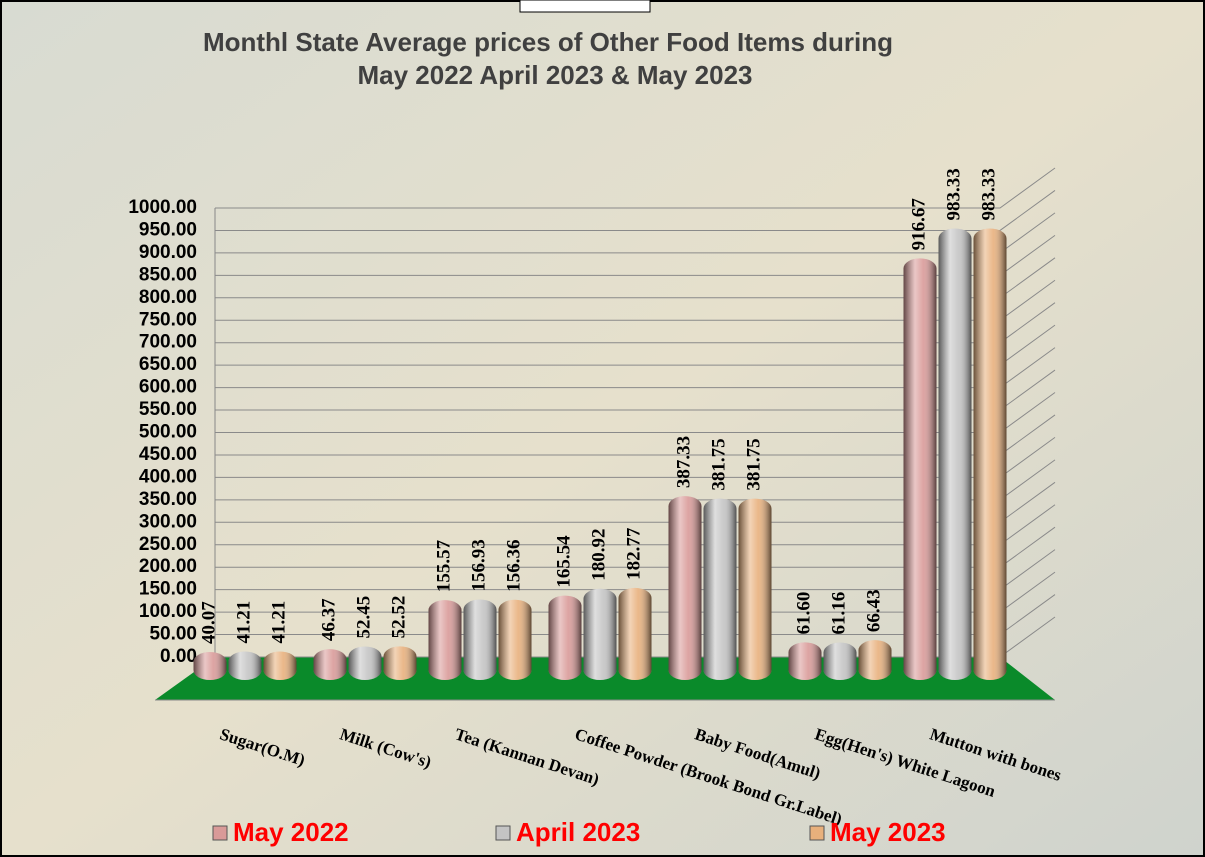 The image size is (1205, 857). What do you see at coordinates (178, 656) in the screenshot?
I see `y-tick-label: 0.00` at bounding box center [178, 656].